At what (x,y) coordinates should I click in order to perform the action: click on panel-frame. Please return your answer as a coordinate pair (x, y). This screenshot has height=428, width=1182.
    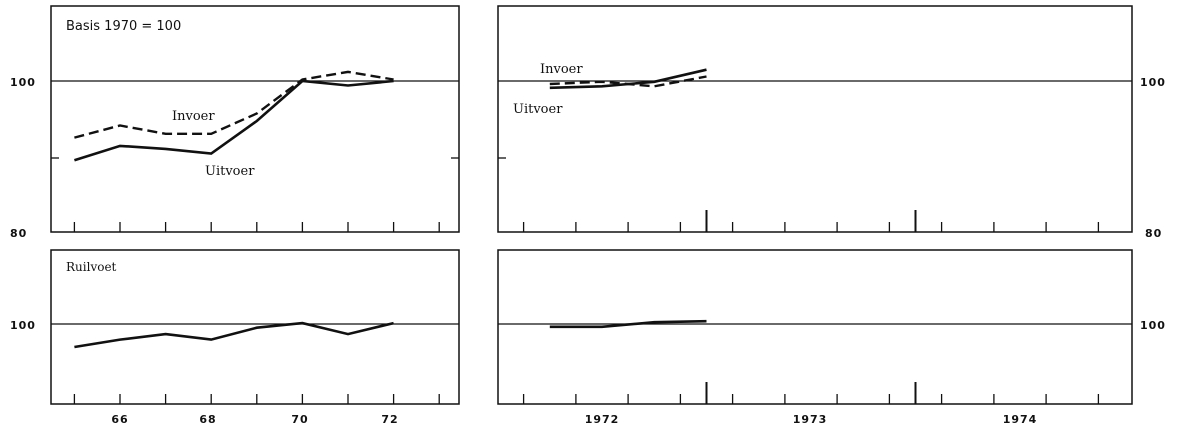
    Looking at the image, I should click on (255, 327).